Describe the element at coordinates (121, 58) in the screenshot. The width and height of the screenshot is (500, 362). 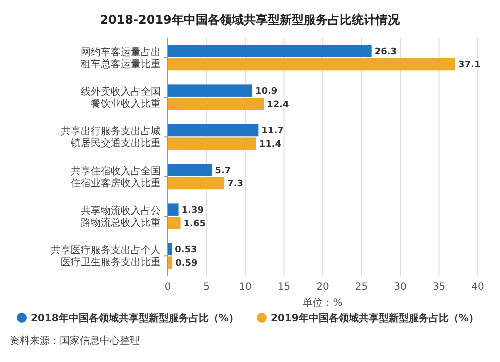
I see `y-tick-label: 网约车客运量占出租车总客运量比重` at that location.